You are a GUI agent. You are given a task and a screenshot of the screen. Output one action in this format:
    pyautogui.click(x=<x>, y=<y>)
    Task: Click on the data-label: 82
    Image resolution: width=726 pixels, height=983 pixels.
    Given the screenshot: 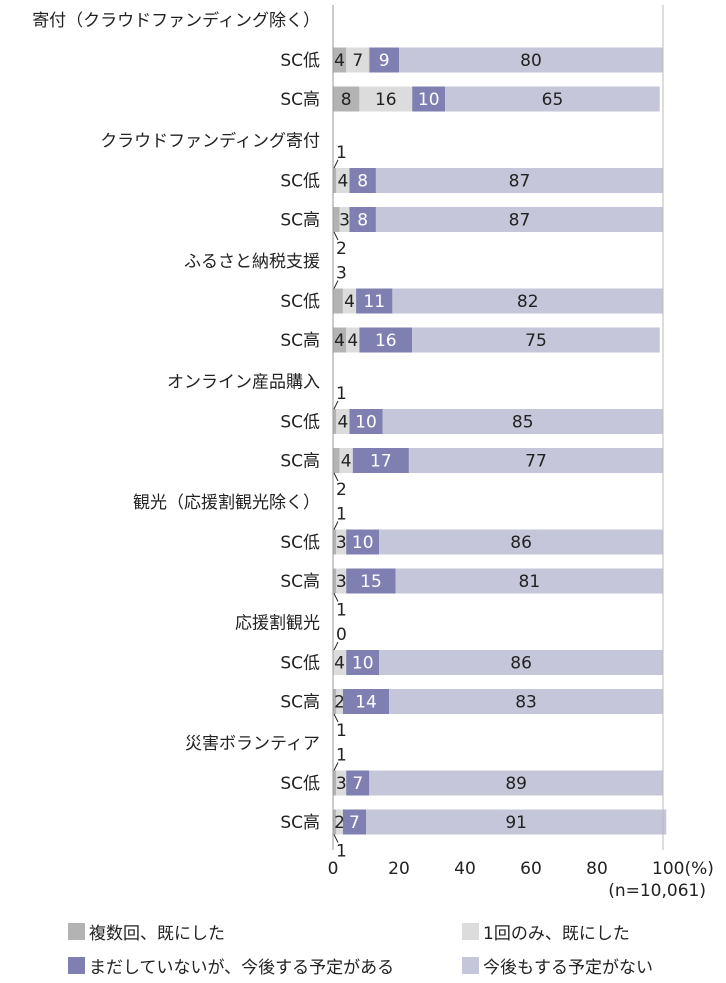 What is the action you would take?
    pyautogui.click(x=528, y=302)
    